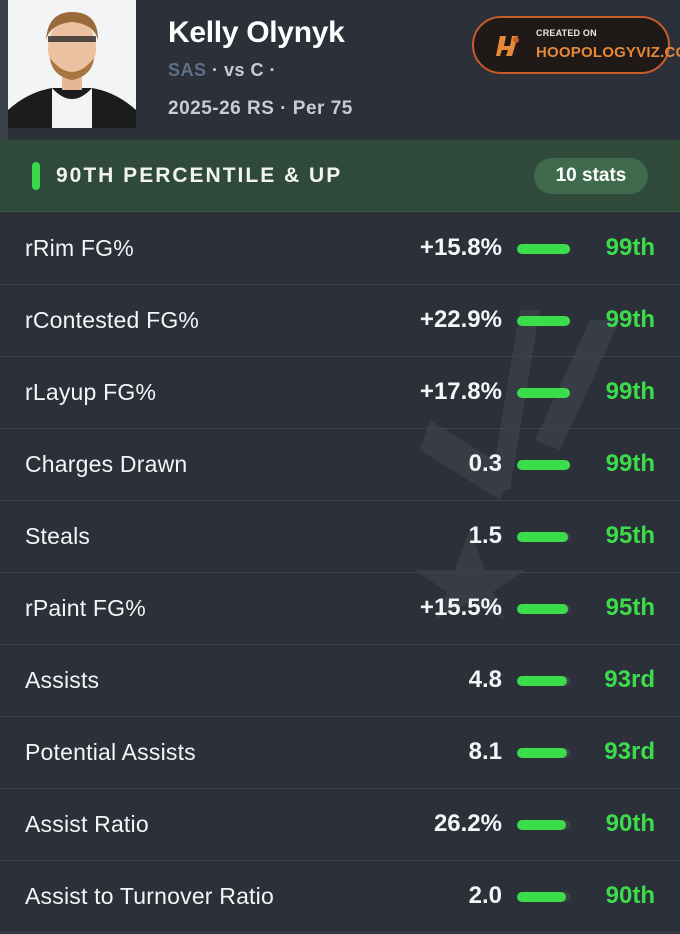 This screenshot has height=934, width=680. Describe the element at coordinates (485, 679) in the screenshot. I see `stat-value: 4.8` at that location.